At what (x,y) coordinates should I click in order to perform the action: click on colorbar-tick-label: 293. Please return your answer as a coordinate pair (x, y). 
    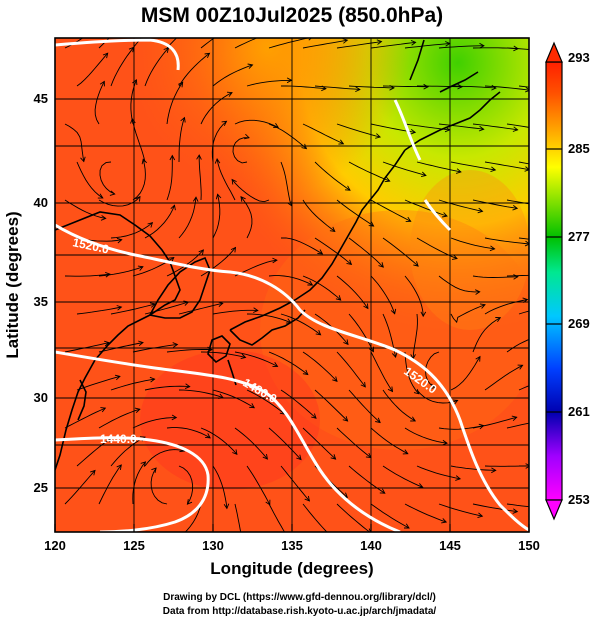
    Looking at the image, I should click on (579, 57).